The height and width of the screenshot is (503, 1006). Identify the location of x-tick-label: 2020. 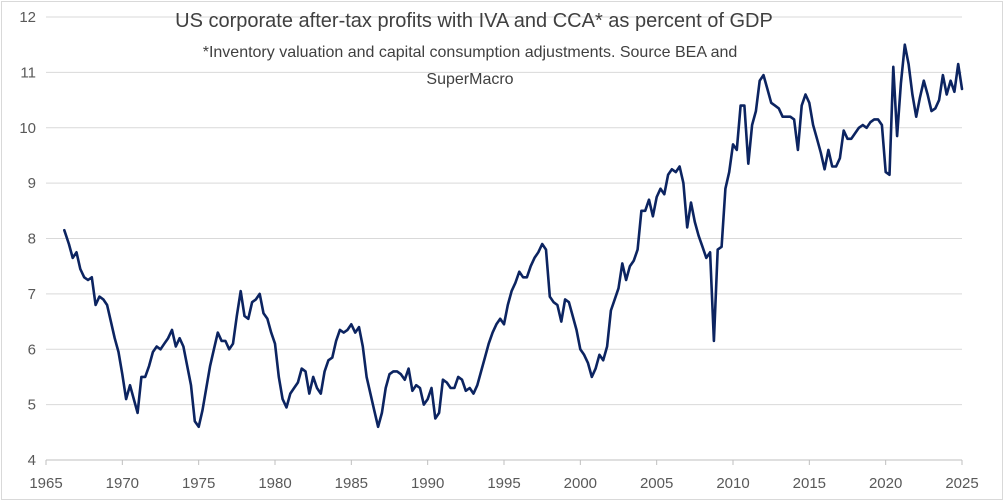
(885, 483).